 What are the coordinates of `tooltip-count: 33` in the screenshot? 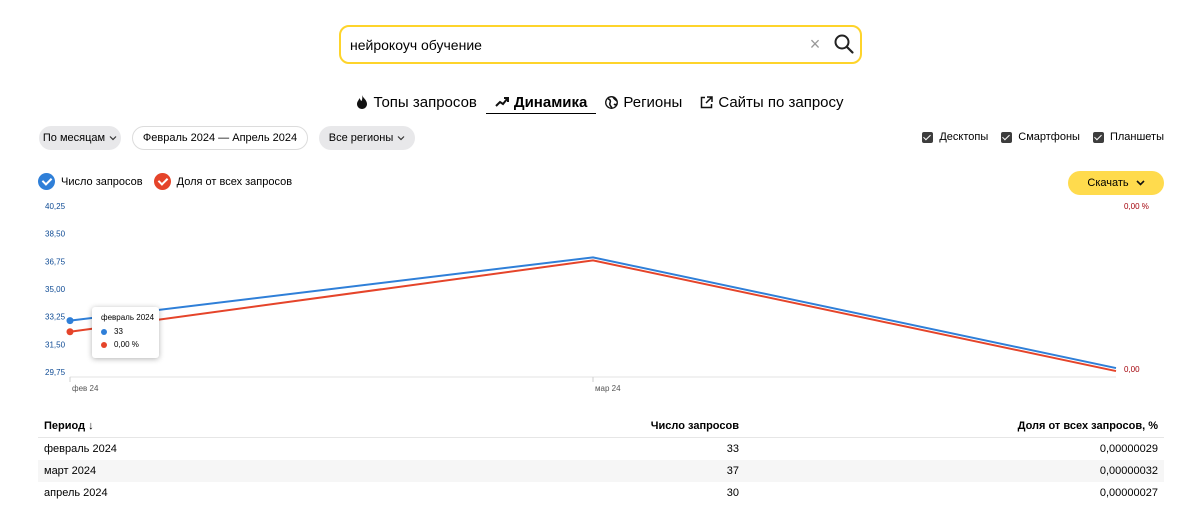 It's located at (118, 331).